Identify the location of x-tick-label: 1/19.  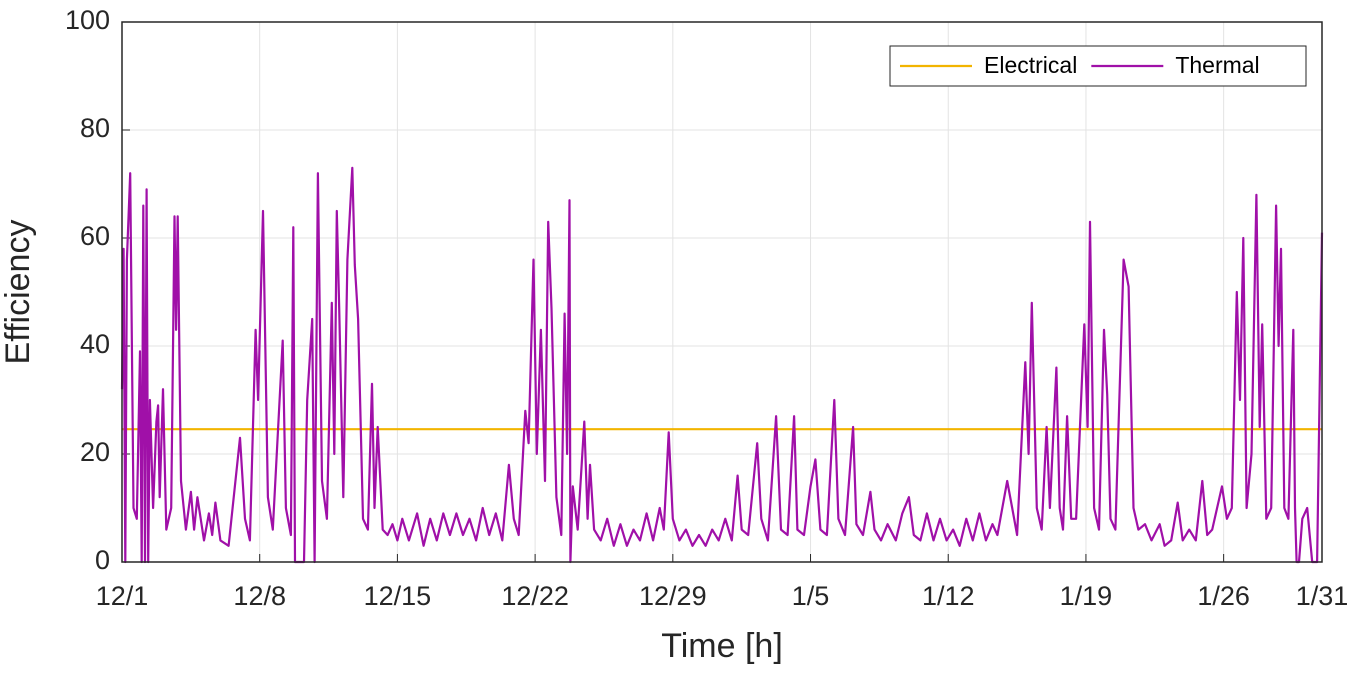
(1086, 596).